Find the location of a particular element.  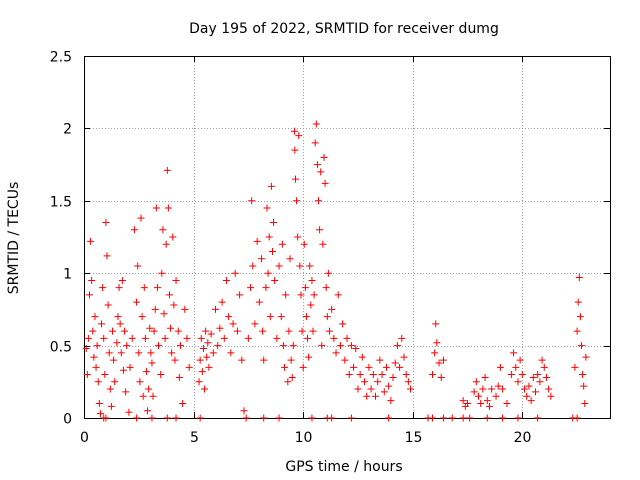

x-axis-label: GPS time / hours is located at coordinates (343, 467).